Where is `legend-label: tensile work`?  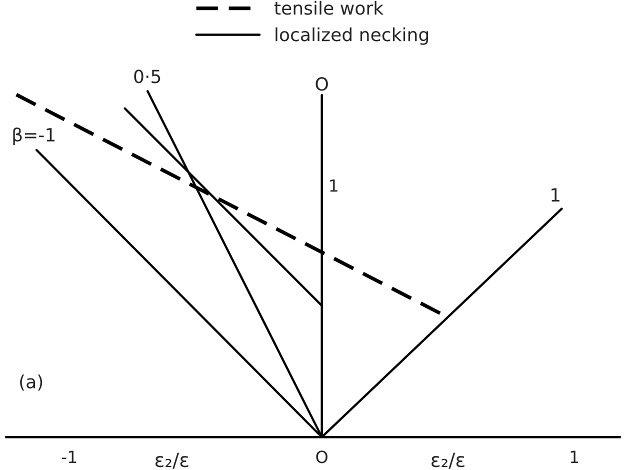 legend-label: tensile work is located at coordinates (329, 7).